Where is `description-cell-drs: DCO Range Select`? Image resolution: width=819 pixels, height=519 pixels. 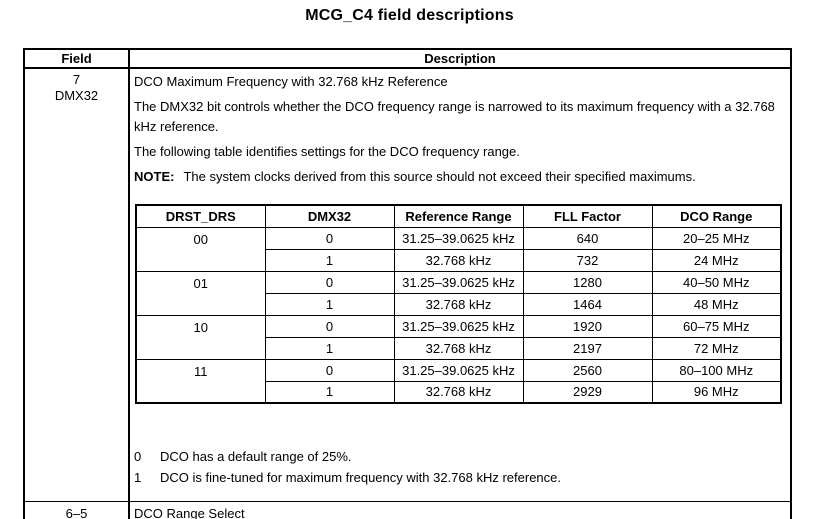
description-cell-drs: DCO Range Select is located at coordinates (460, 509).